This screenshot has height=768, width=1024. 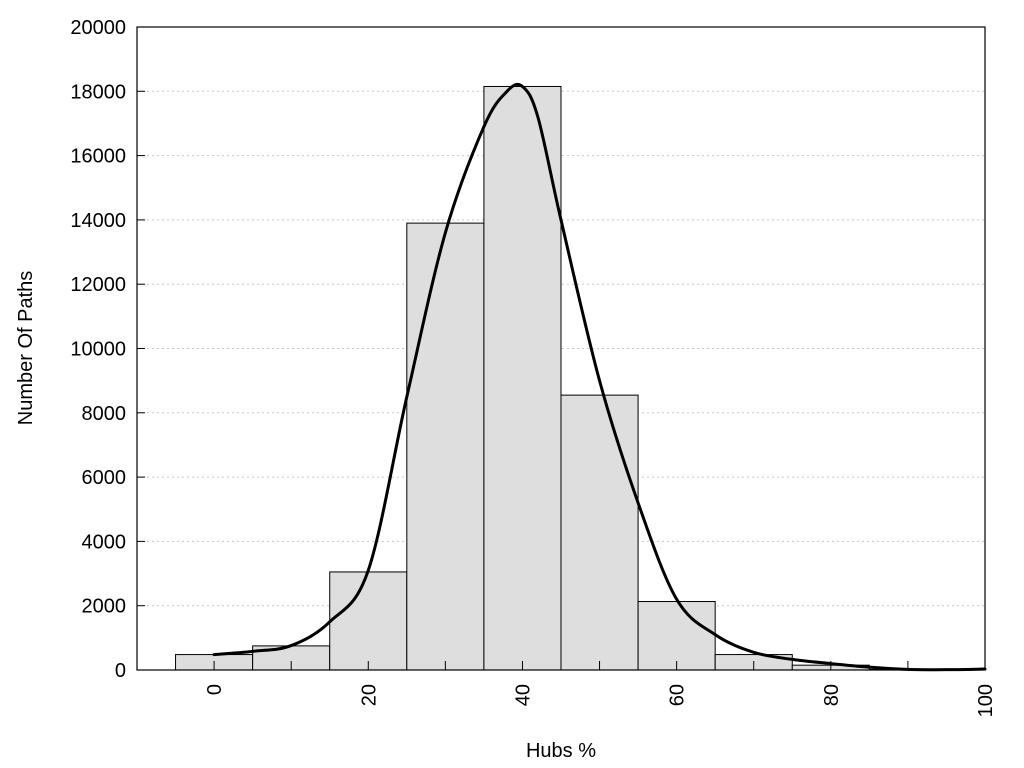 I want to click on y-tick-label: 12000, so click(x=98, y=285).